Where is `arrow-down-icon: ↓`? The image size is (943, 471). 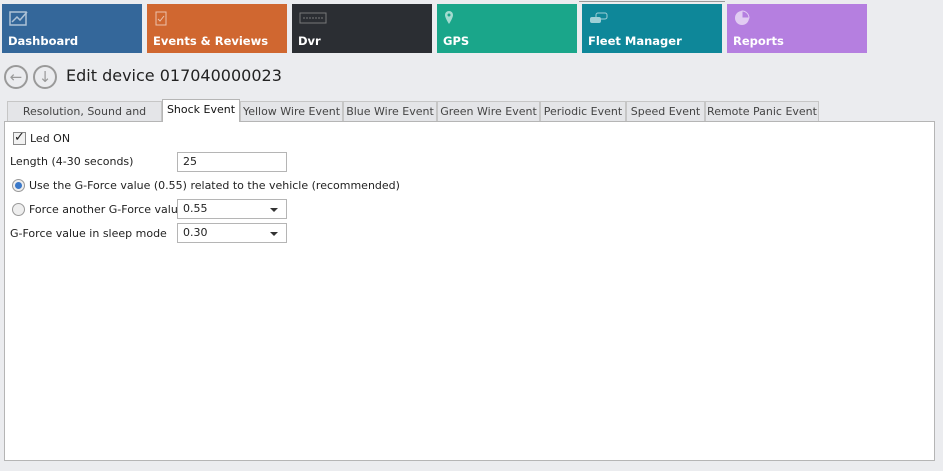 arrow-down-icon: ↓ is located at coordinates (45, 77).